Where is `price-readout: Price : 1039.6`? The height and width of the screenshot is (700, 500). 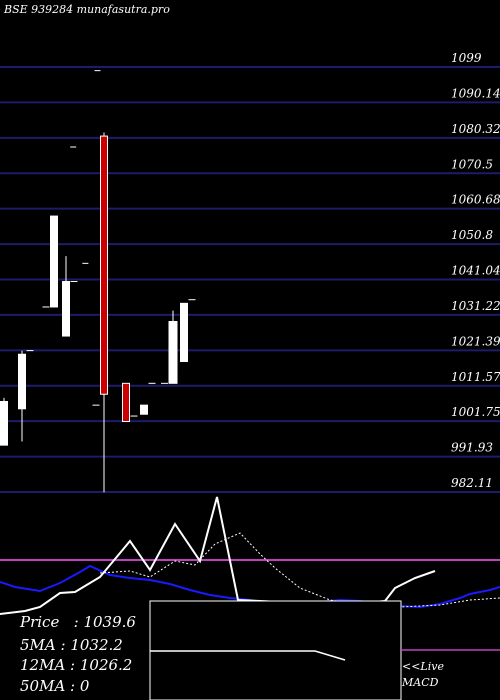 price-readout: Price : 1039.6 is located at coordinates (78, 622).